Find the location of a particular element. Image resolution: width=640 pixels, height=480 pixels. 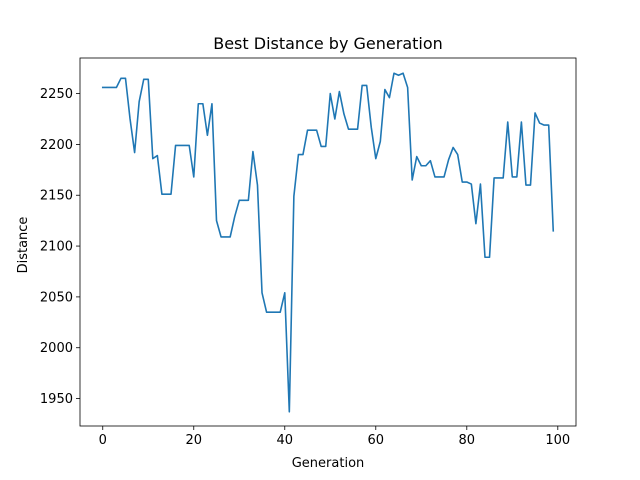

y-axis-label: Distance is located at coordinates (23, 245).